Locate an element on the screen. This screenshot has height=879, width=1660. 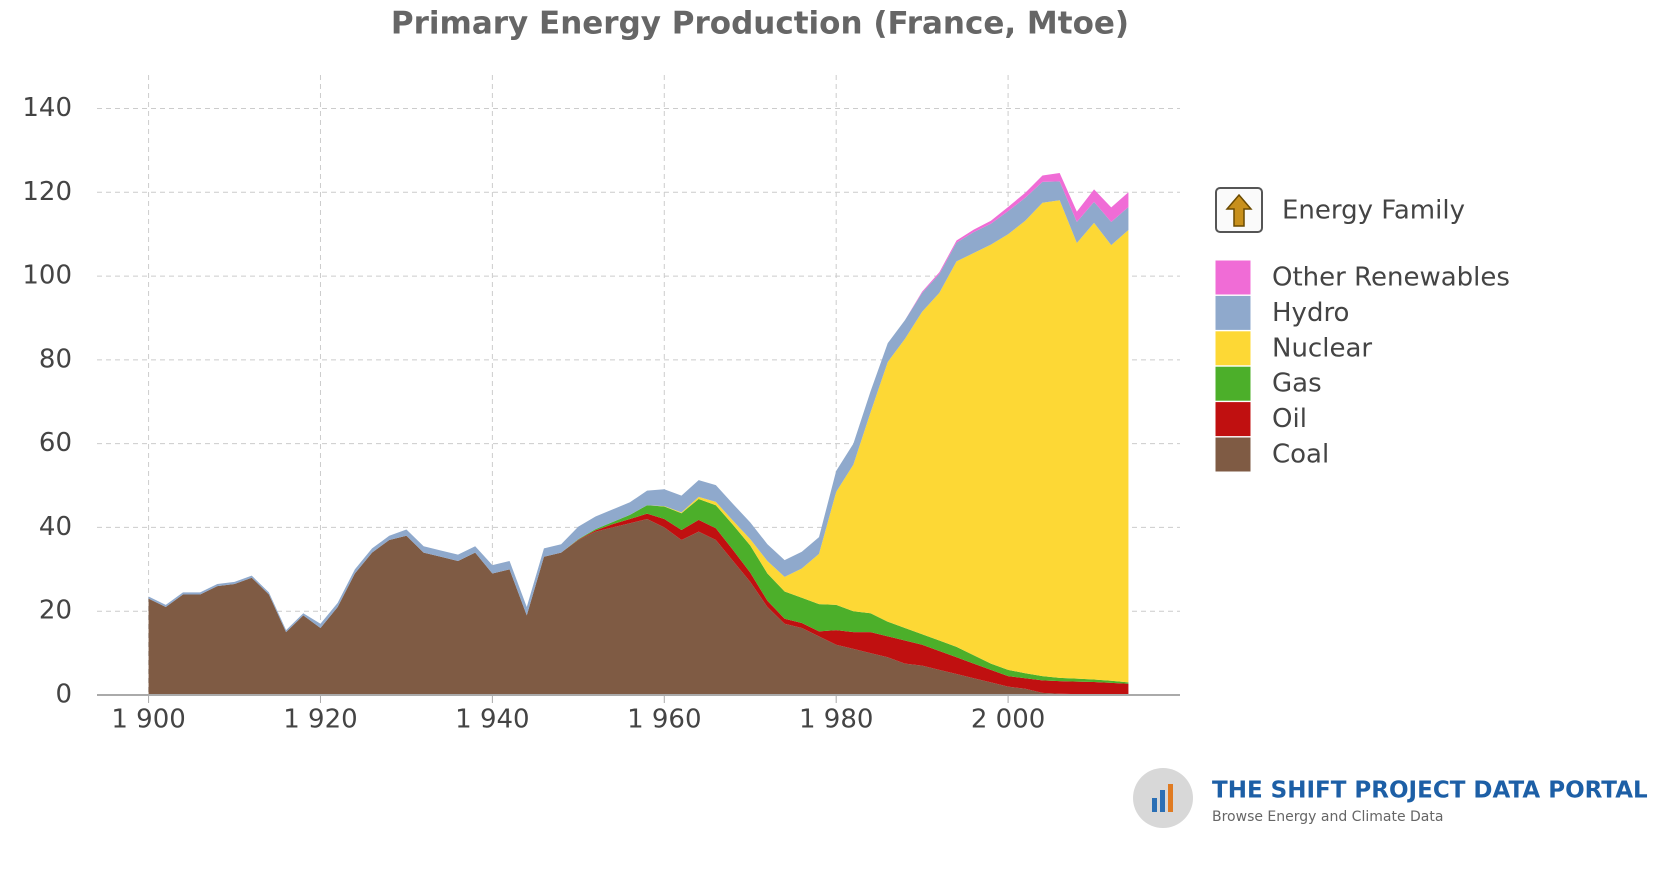
y-tick-label: 20 is located at coordinates (55, 611).